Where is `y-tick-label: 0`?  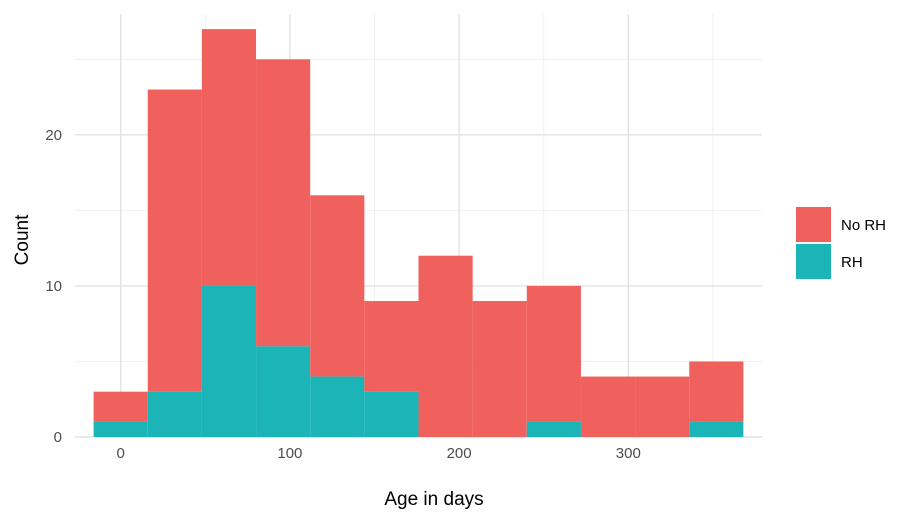 y-tick-label: 0 is located at coordinates (58, 437).